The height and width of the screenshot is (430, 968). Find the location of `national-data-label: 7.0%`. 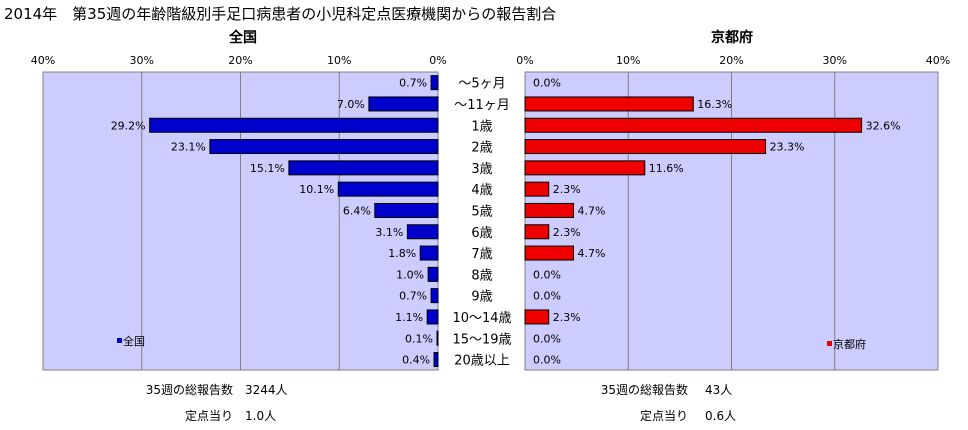

national-data-label: 7.0% is located at coordinates (351, 104).